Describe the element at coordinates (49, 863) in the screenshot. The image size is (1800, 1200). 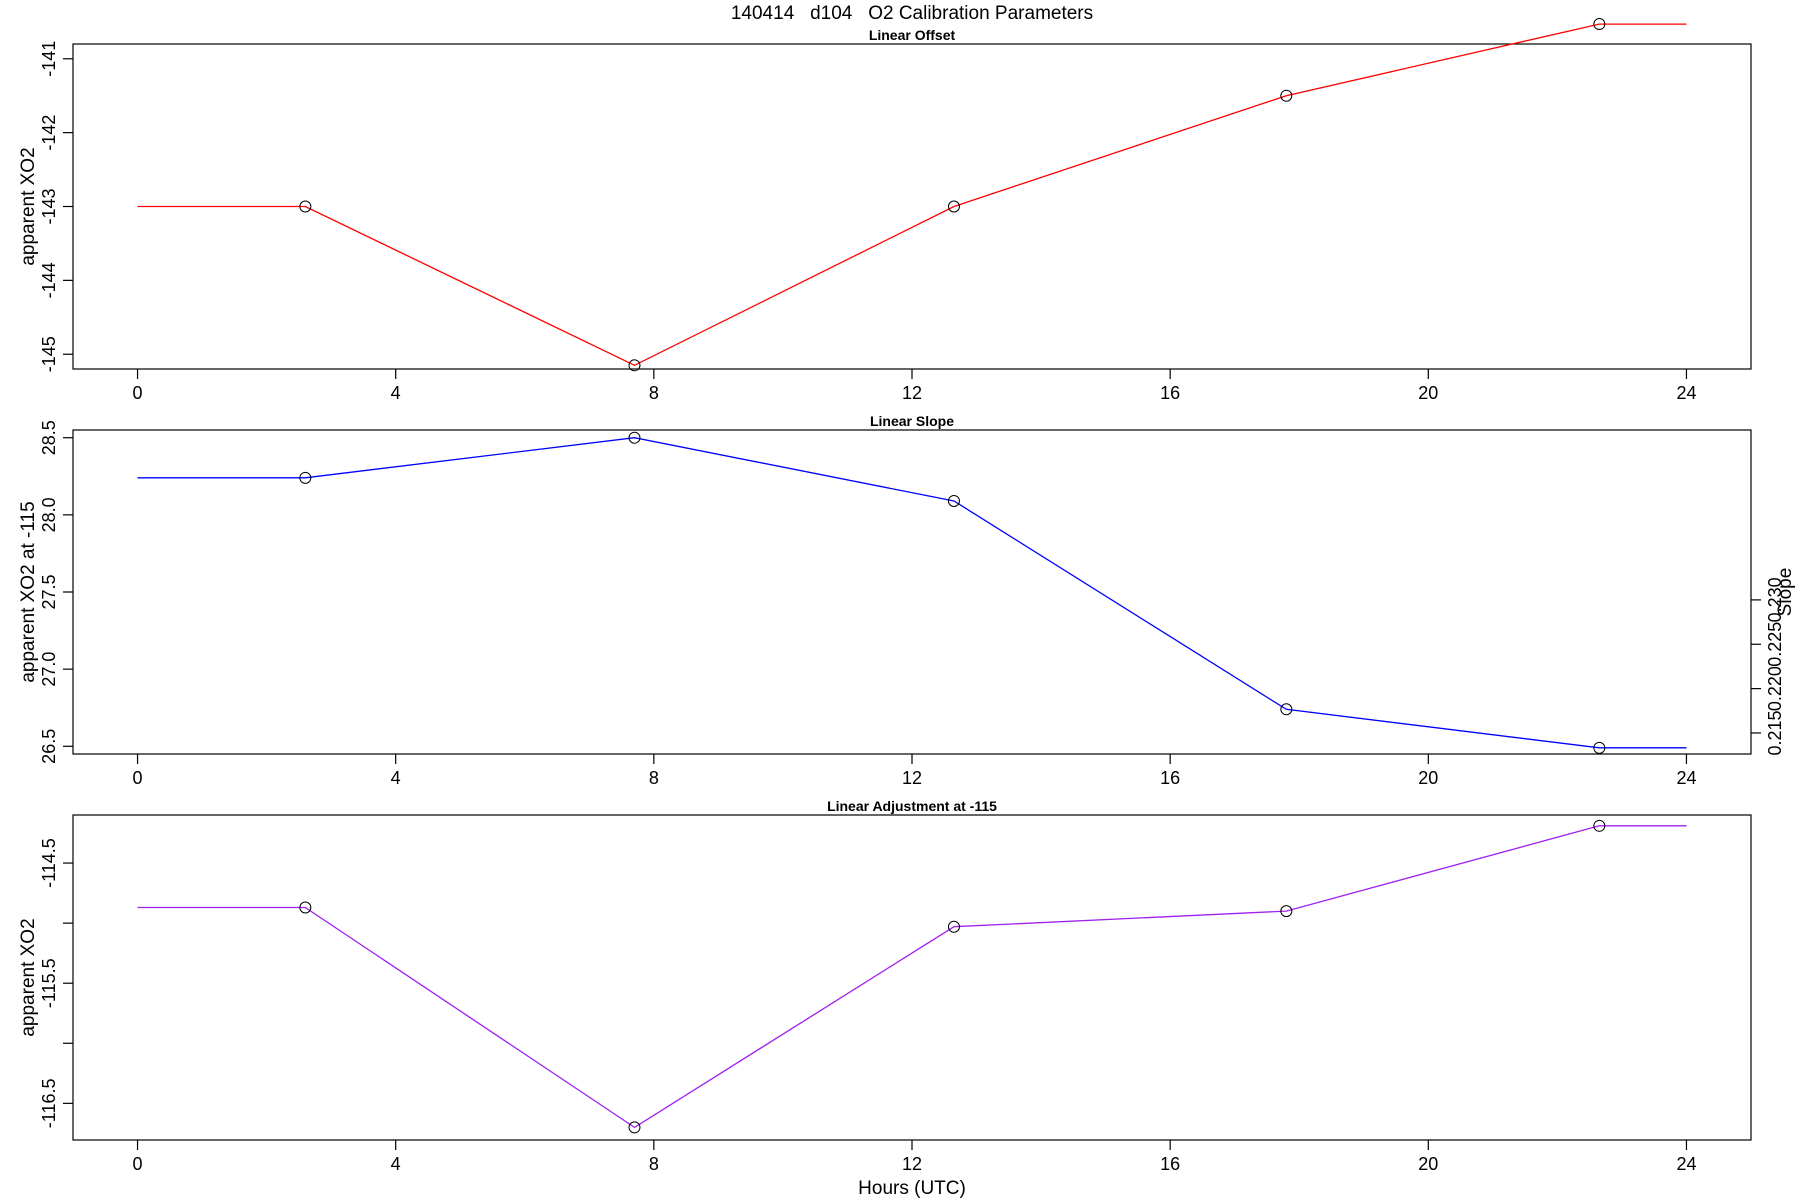
I see `panel-3-y-tick-label: -114.5` at that location.